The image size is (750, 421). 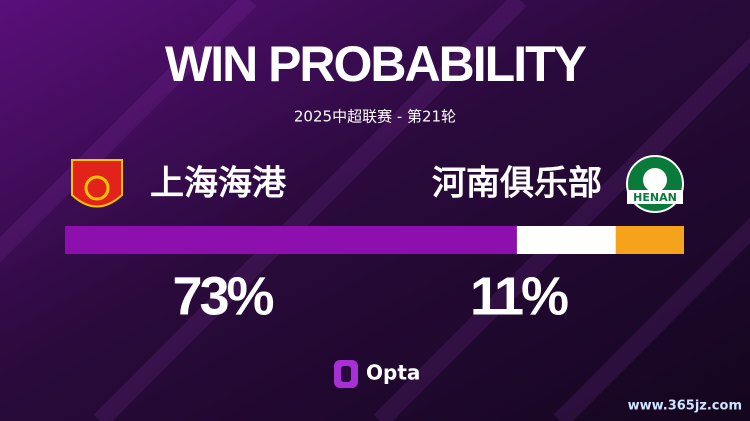 What do you see at coordinates (376, 64) in the screenshot?
I see `chart-title: WIN PROBABILITY` at bounding box center [376, 64].